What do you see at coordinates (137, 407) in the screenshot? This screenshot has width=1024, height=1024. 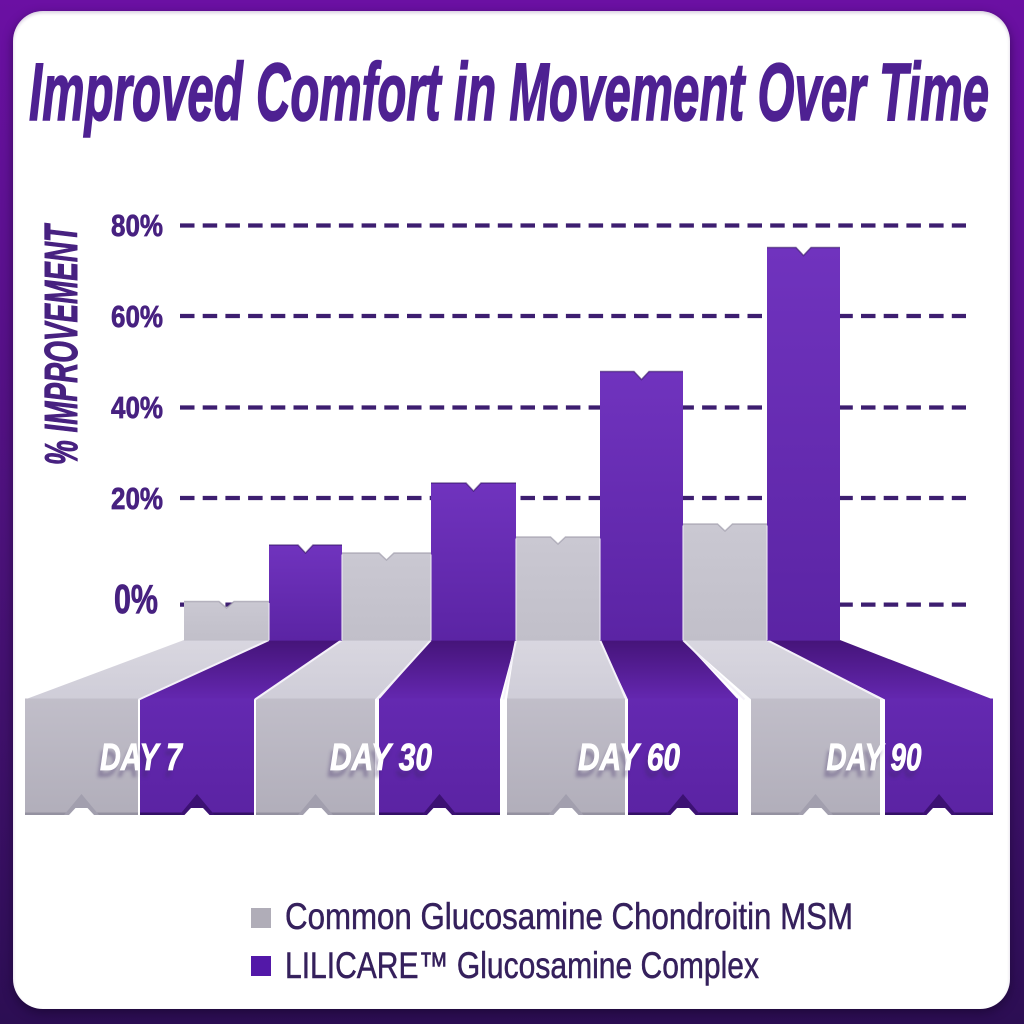 I see `svg-text: 40%` at bounding box center [137, 407].